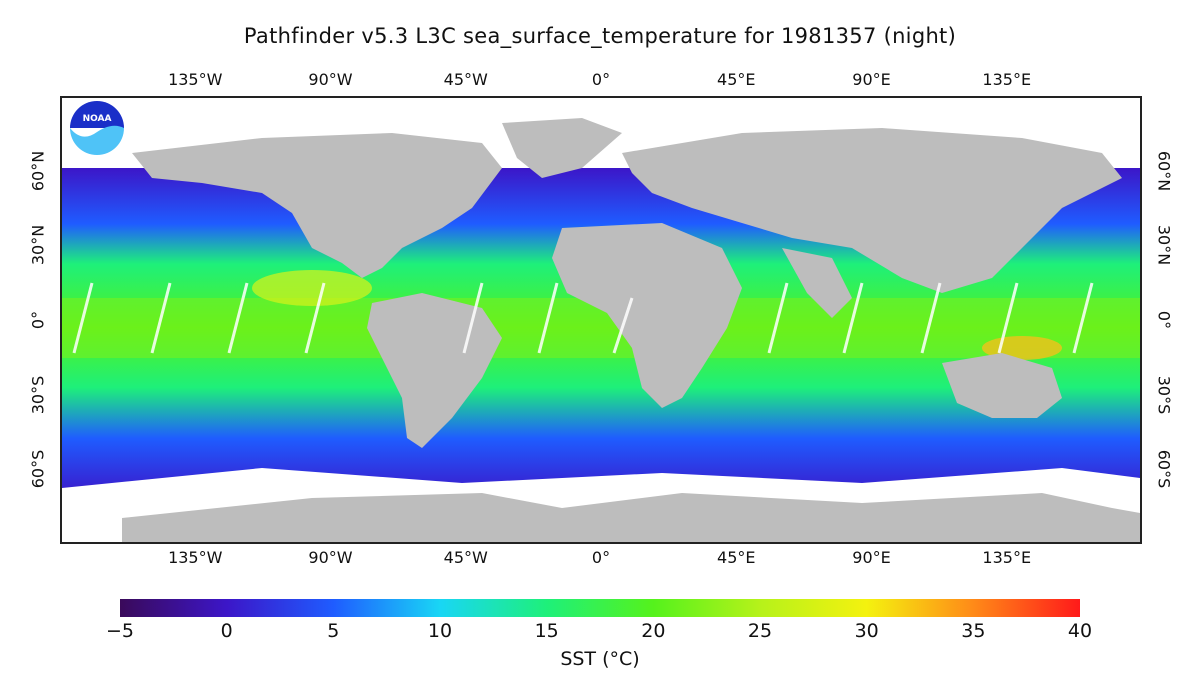 Image resolution: width=1200 pixels, height=675 pixels. What do you see at coordinates (600, 659) in the screenshot?
I see `colorbar-label: SST (°C)` at bounding box center [600, 659].